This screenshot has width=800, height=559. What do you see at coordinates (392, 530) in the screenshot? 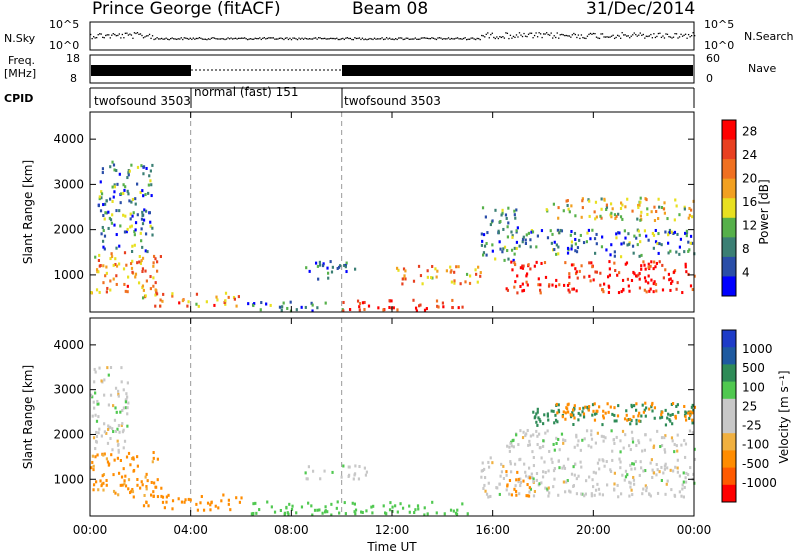
I see `x-tick-label: 12:00` at bounding box center [392, 530].